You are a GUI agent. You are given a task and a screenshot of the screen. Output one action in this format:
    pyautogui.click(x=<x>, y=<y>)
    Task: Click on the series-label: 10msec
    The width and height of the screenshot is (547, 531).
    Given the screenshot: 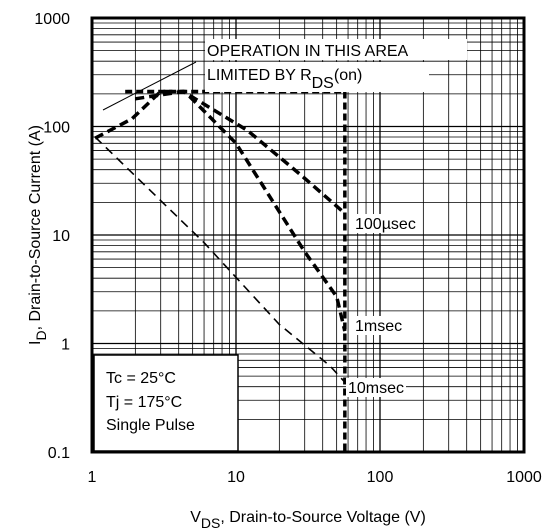 What is the action you would take?
    pyautogui.click(x=376, y=388)
    